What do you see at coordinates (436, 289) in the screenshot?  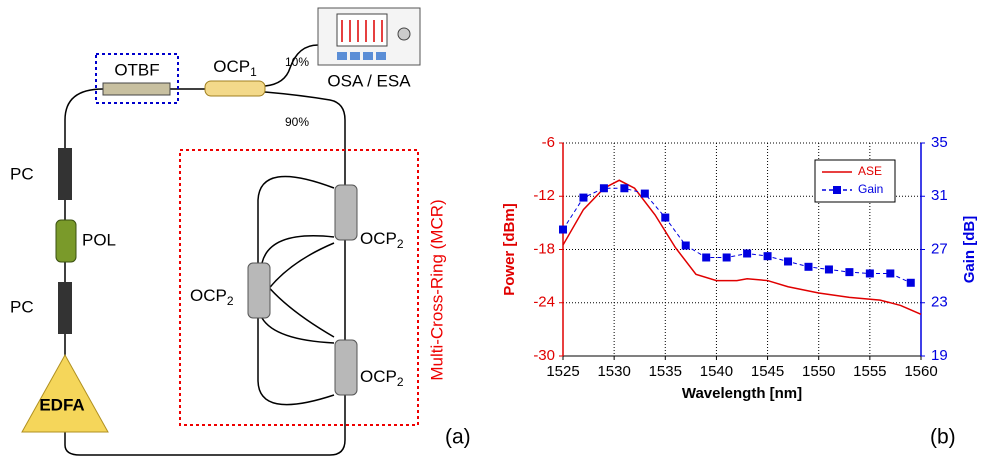 I see `label: Multi-Cross-Ring (MCR)` at bounding box center [436, 289].